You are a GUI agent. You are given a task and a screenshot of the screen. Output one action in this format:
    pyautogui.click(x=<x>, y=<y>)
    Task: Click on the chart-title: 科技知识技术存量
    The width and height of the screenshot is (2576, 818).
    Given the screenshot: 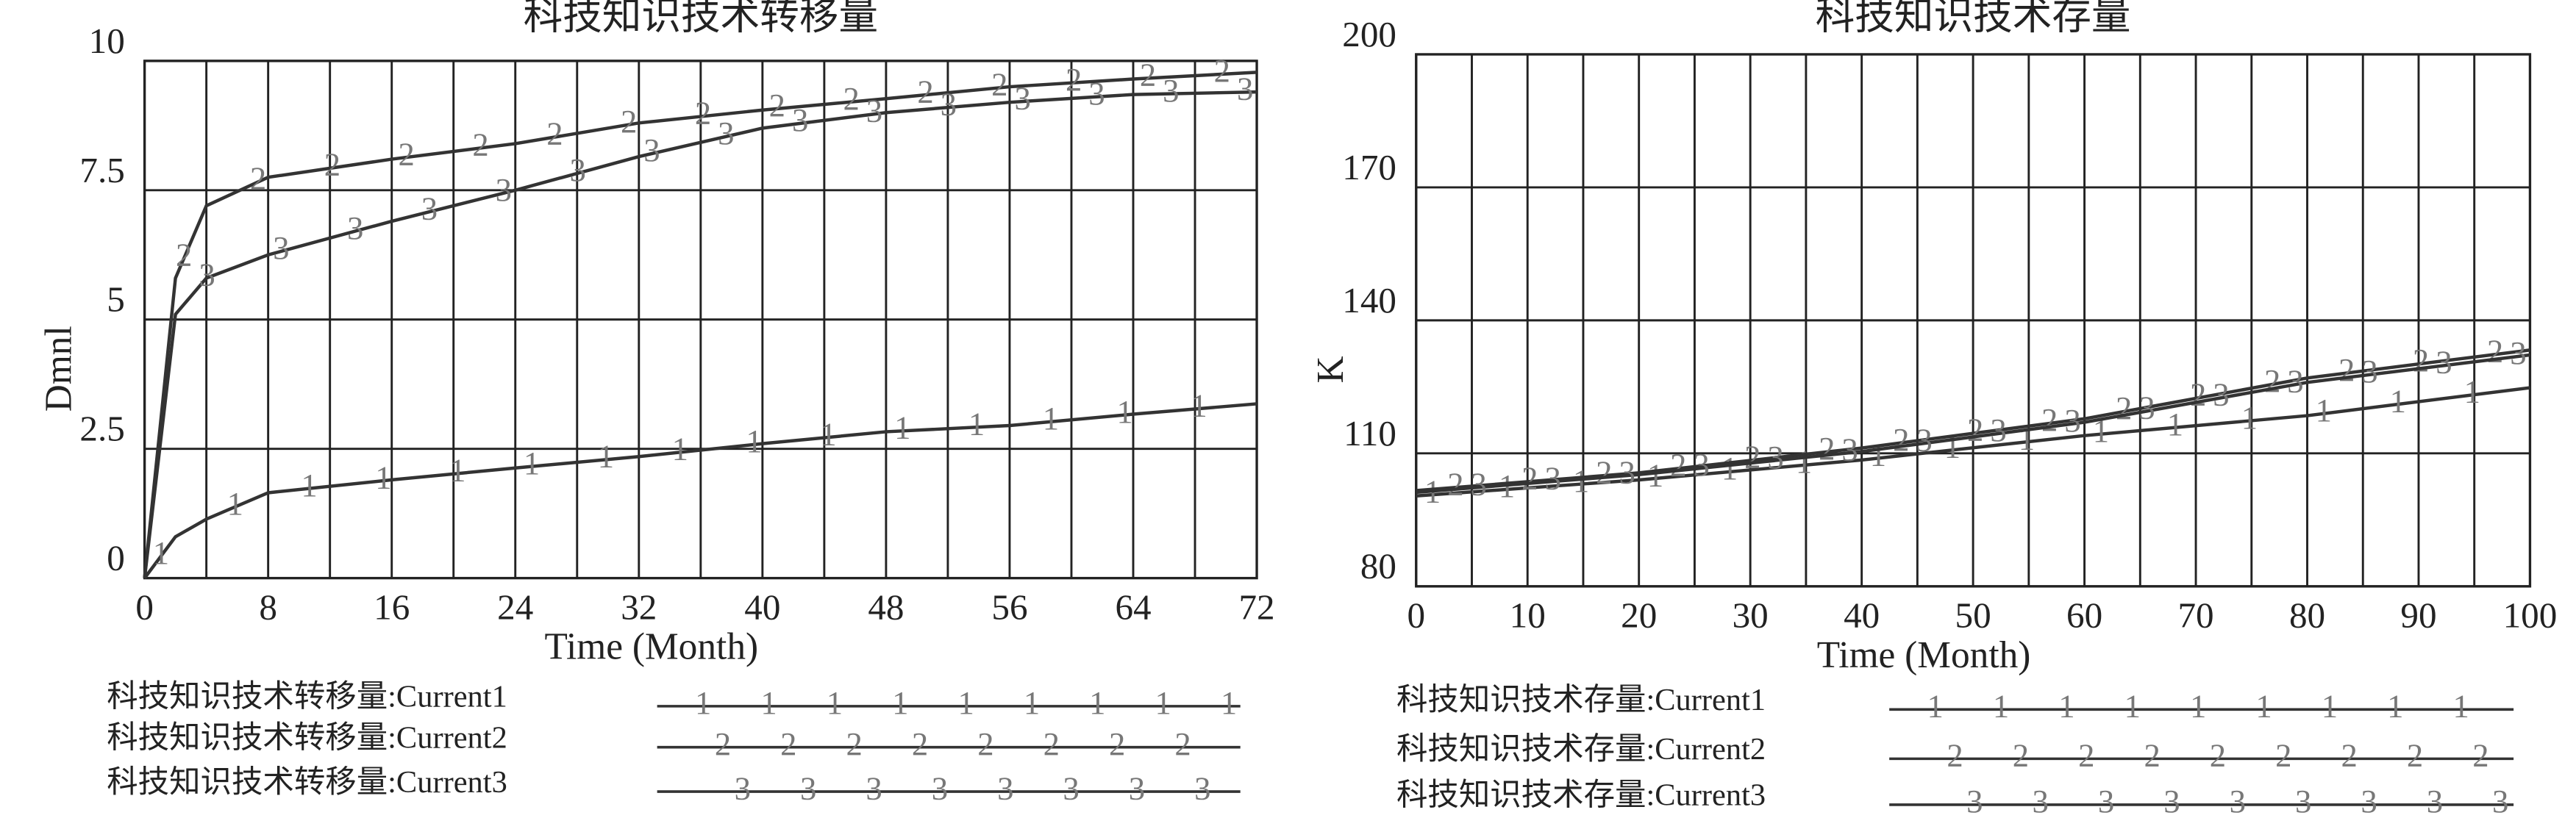 What is the action you would take?
    pyautogui.click(x=1973, y=18)
    